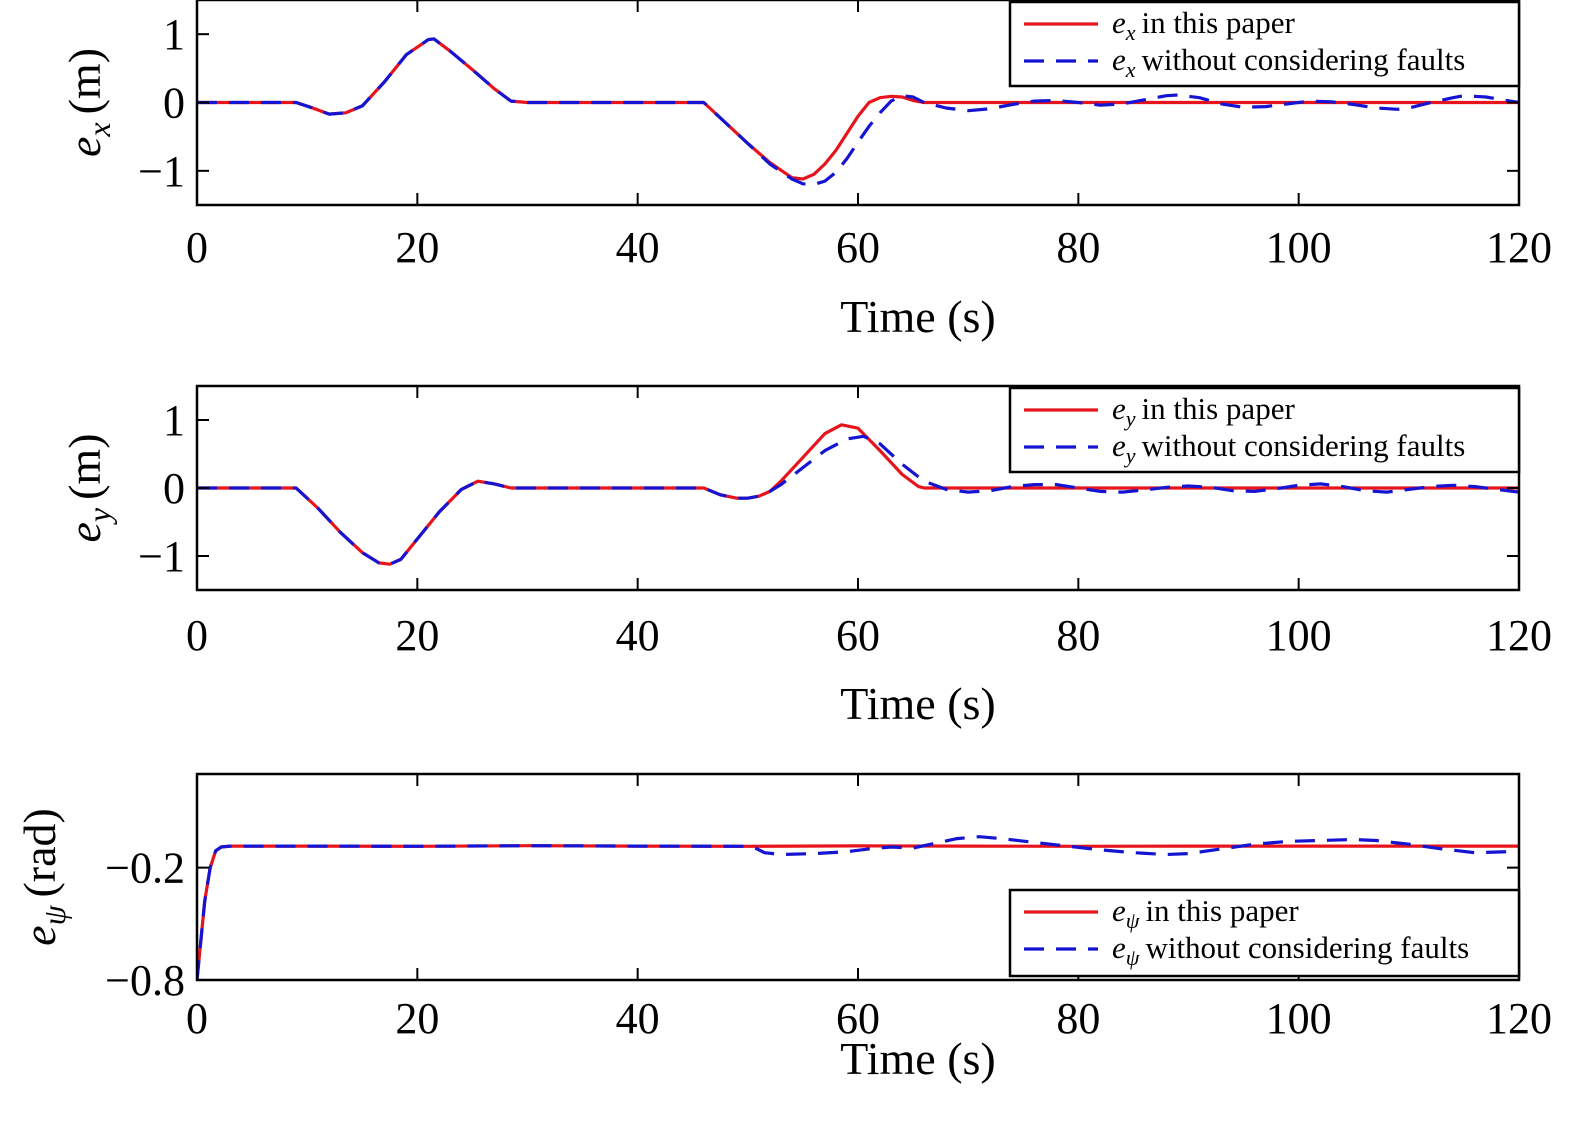 Image resolution: width=1575 pixels, height=1124 pixels. Describe the element at coordinates (1290, 950) in the screenshot. I see `legend-entry: eψ without considering faults` at that location.